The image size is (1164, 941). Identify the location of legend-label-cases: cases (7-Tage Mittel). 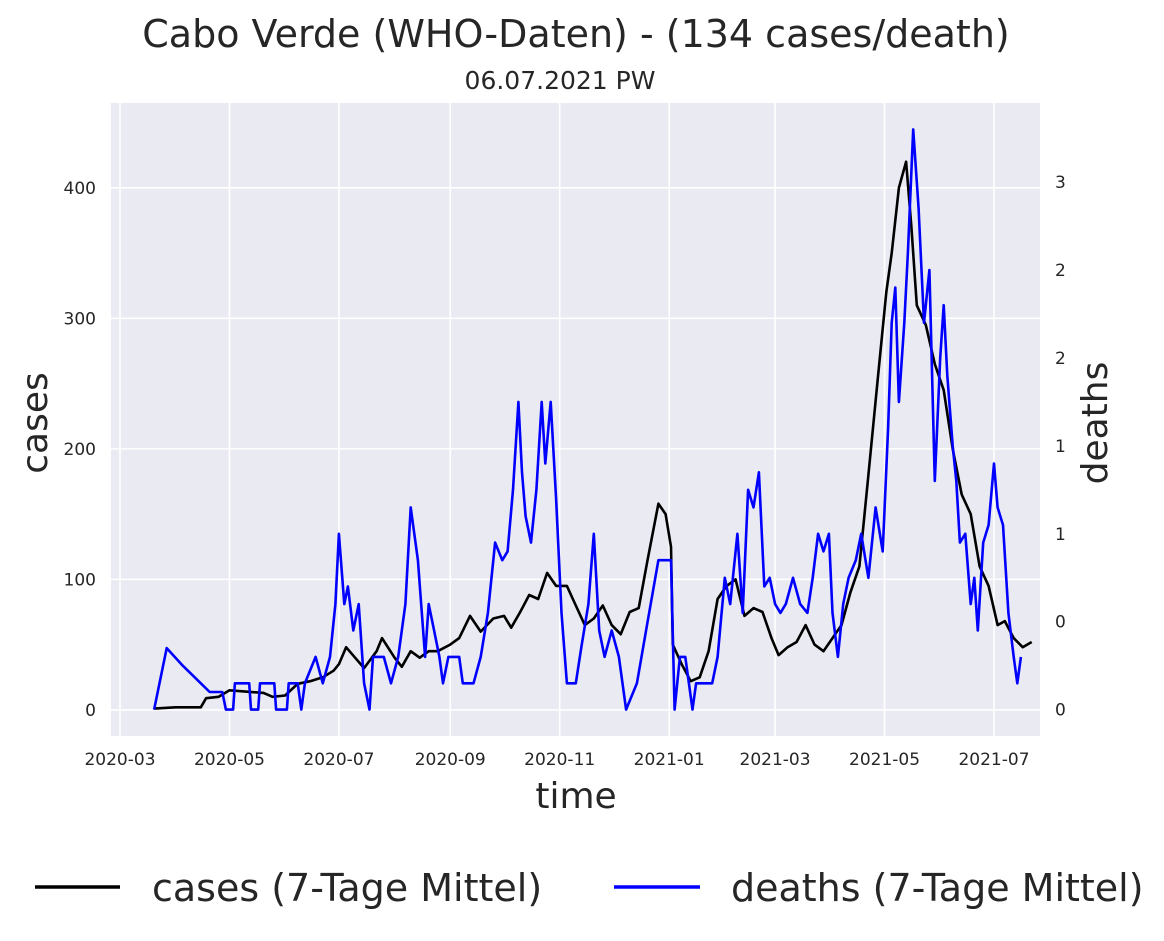
(347, 888).